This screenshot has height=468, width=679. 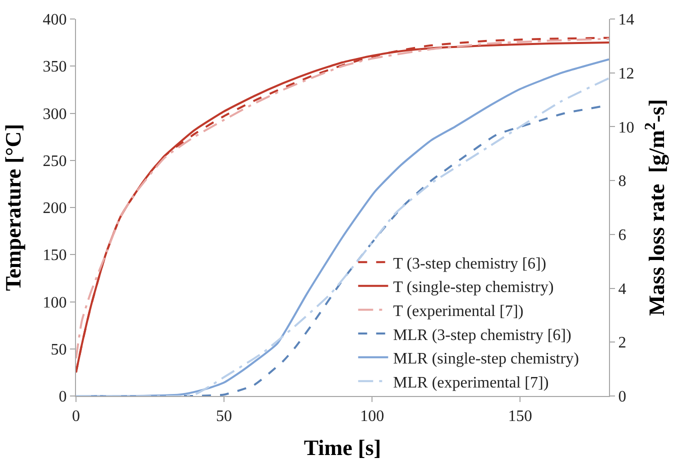 I want to click on y2-tick-label: 12, so click(x=626, y=73).